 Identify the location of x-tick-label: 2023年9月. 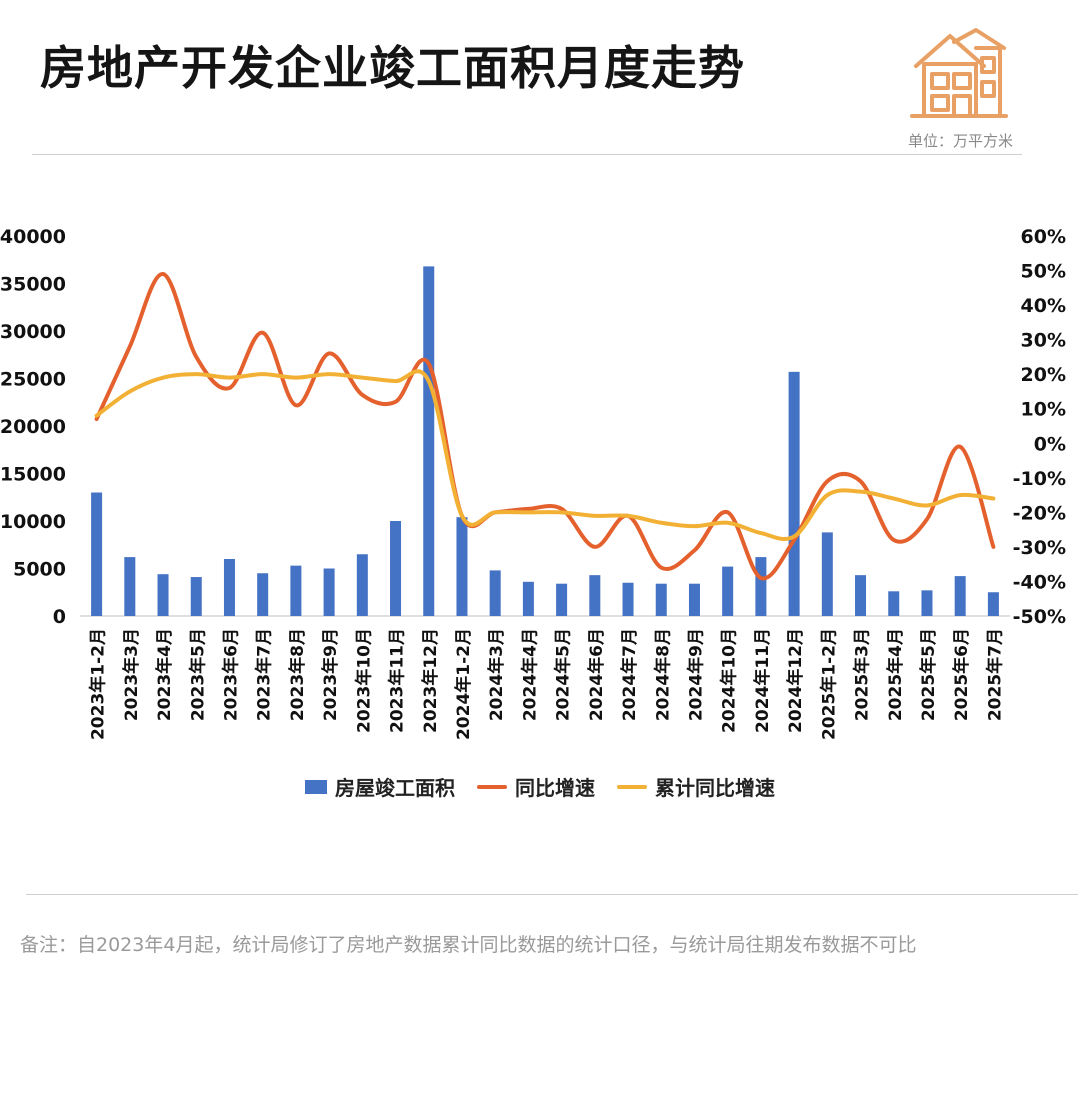
(330, 674).